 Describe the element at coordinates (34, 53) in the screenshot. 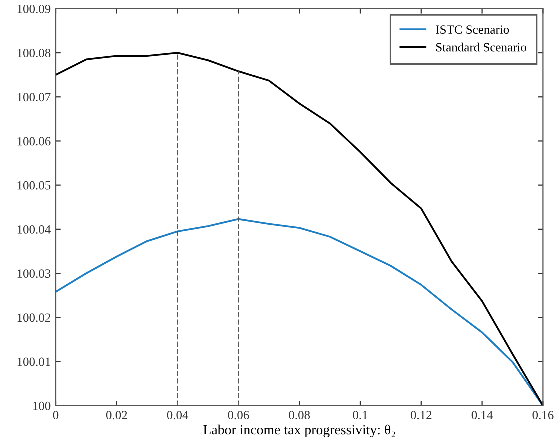

I see `y-tick-label: 100.08` at that location.